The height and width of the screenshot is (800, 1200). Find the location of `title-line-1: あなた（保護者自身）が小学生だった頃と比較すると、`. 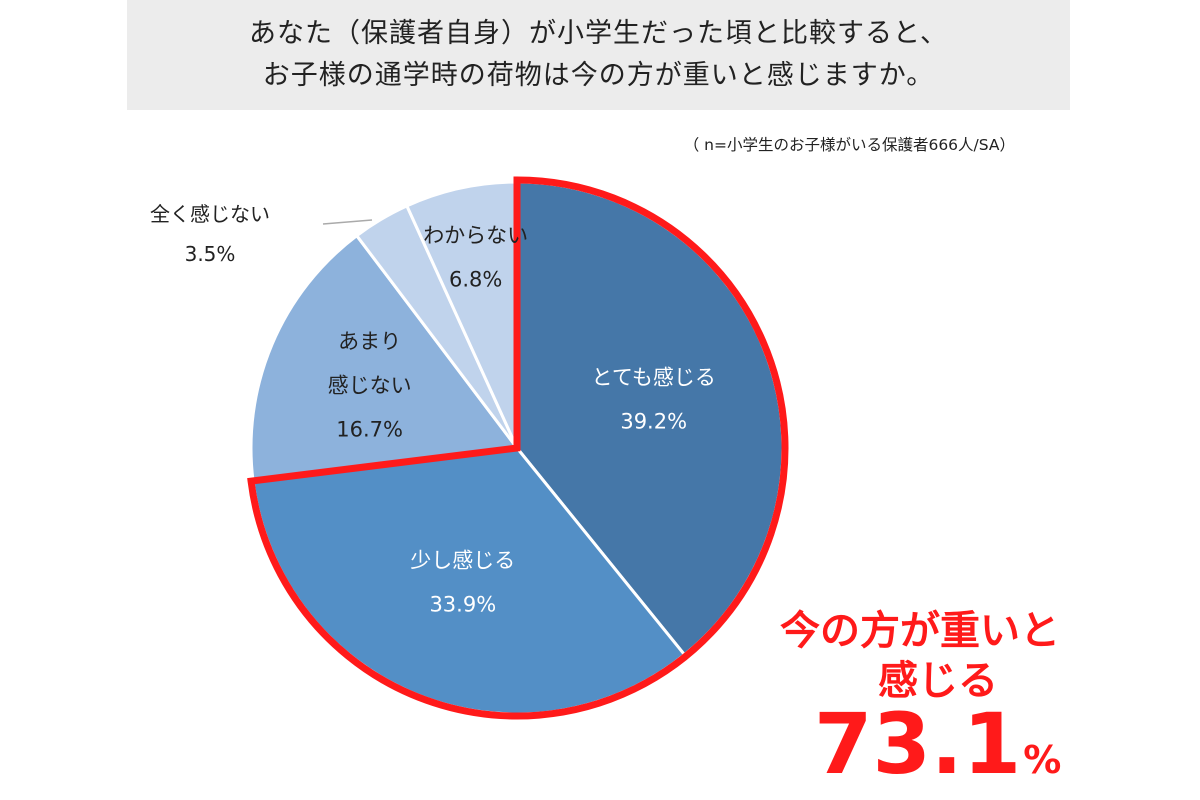

title-line-1: あなた（保護者自身）が小学生だった頃と比較すると、 is located at coordinates (598, 33).